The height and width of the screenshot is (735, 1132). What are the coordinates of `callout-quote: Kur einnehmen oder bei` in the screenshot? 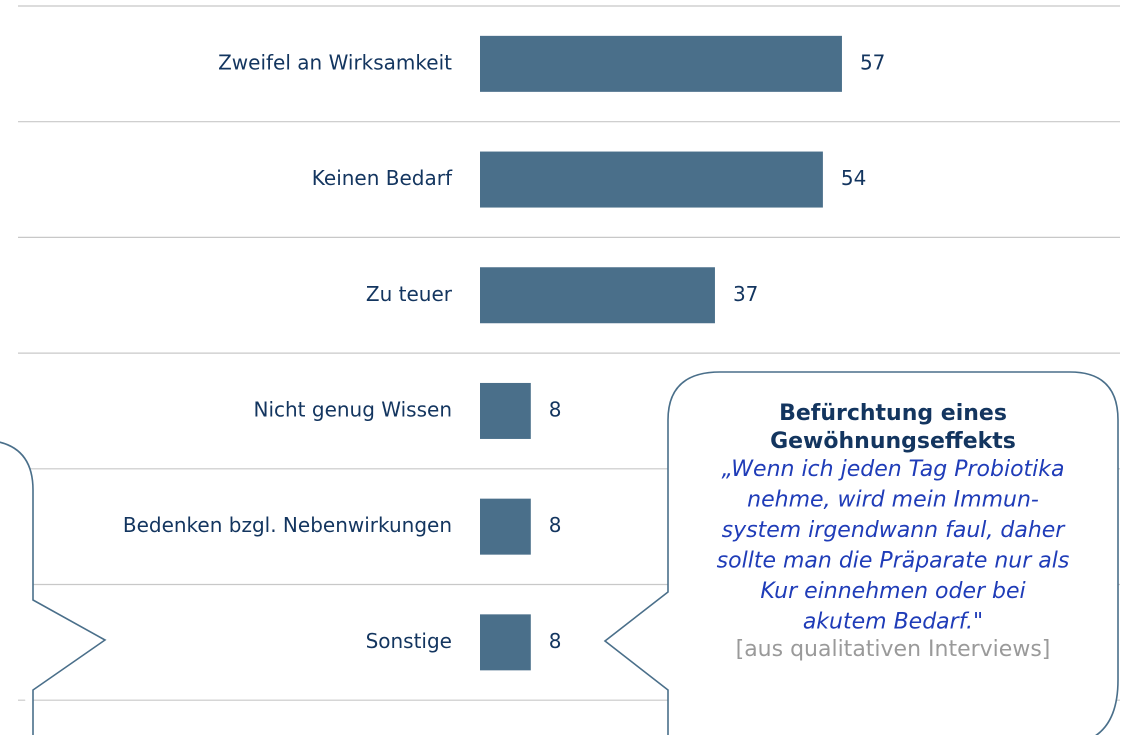 It's located at (892, 591).